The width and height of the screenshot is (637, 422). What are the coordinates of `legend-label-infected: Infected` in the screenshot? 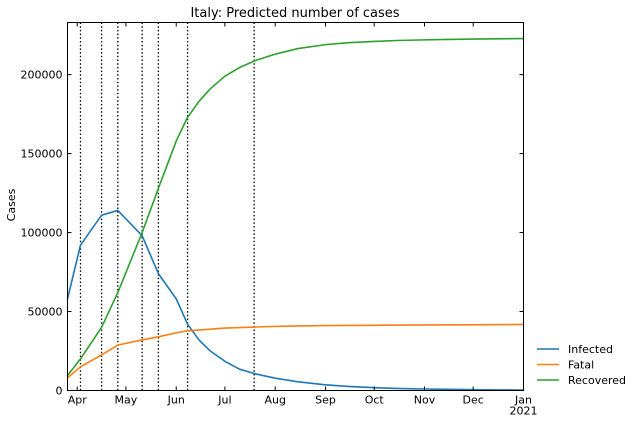 It's located at (590, 349).